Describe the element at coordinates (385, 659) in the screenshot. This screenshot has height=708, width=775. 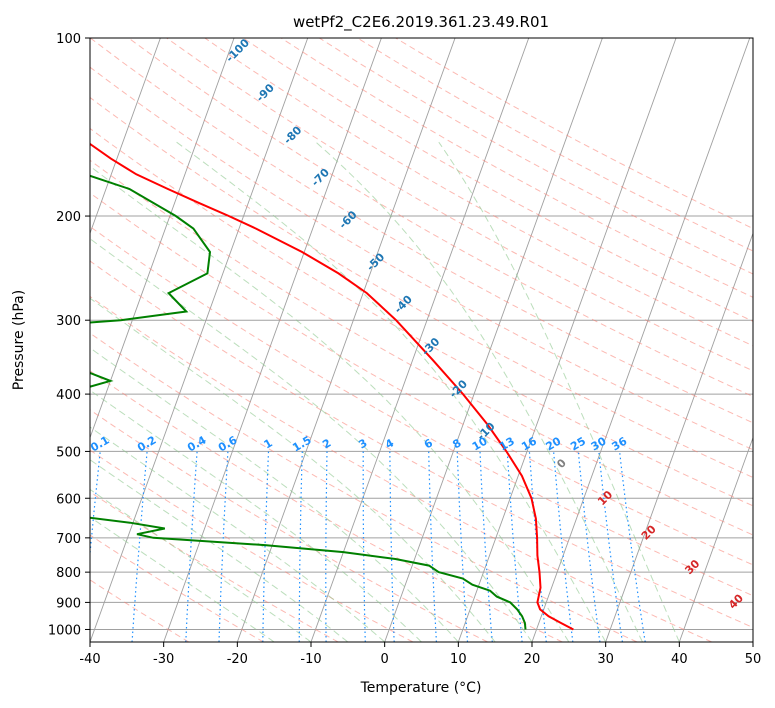
I see `x-tick-label: 0` at that location.